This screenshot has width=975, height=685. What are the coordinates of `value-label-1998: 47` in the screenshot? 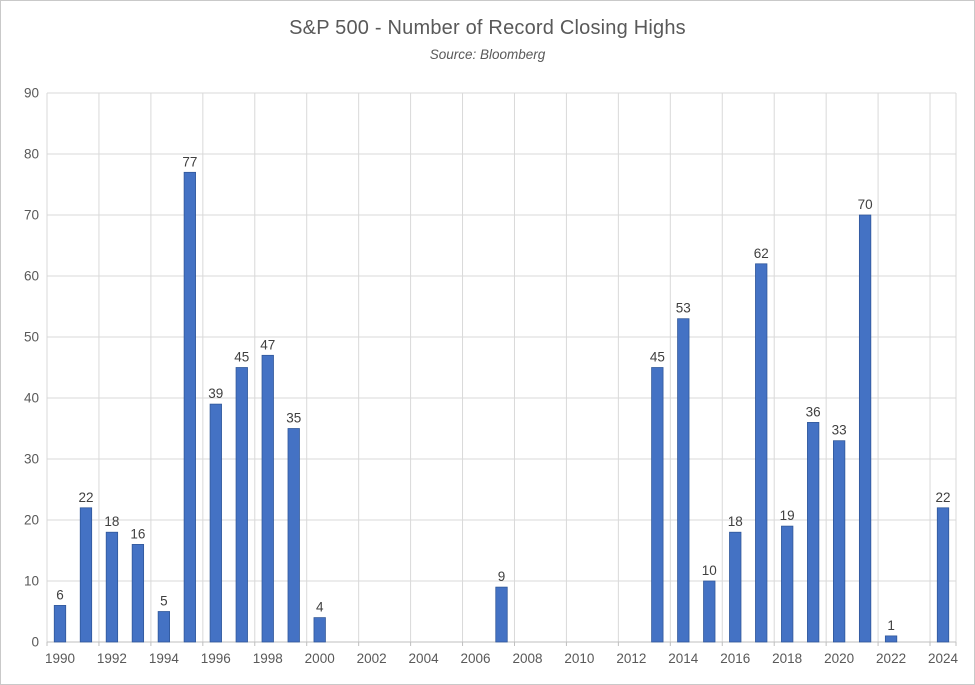 It's located at (267, 344).